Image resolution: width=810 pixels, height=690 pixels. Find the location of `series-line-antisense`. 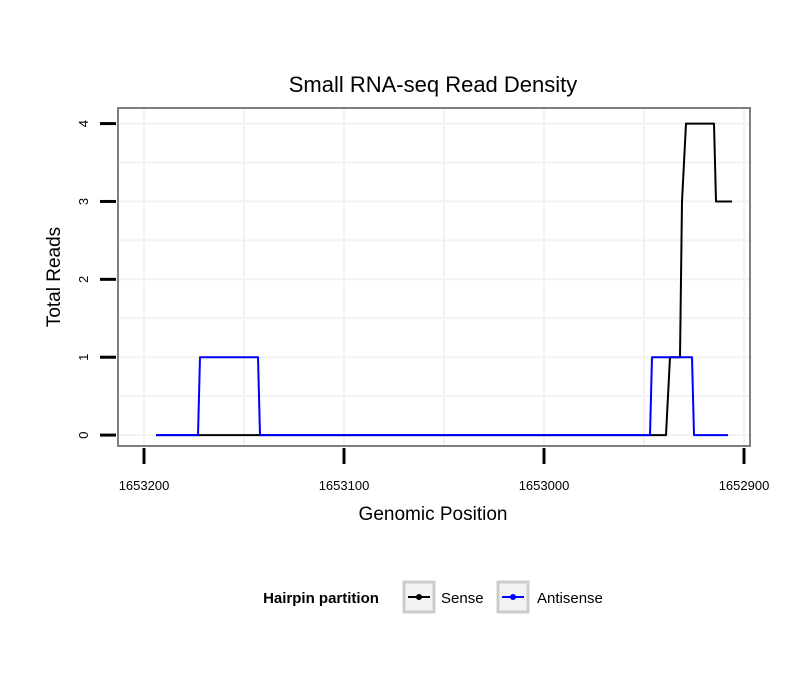

series-line-antisense is located at coordinates (442, 396).